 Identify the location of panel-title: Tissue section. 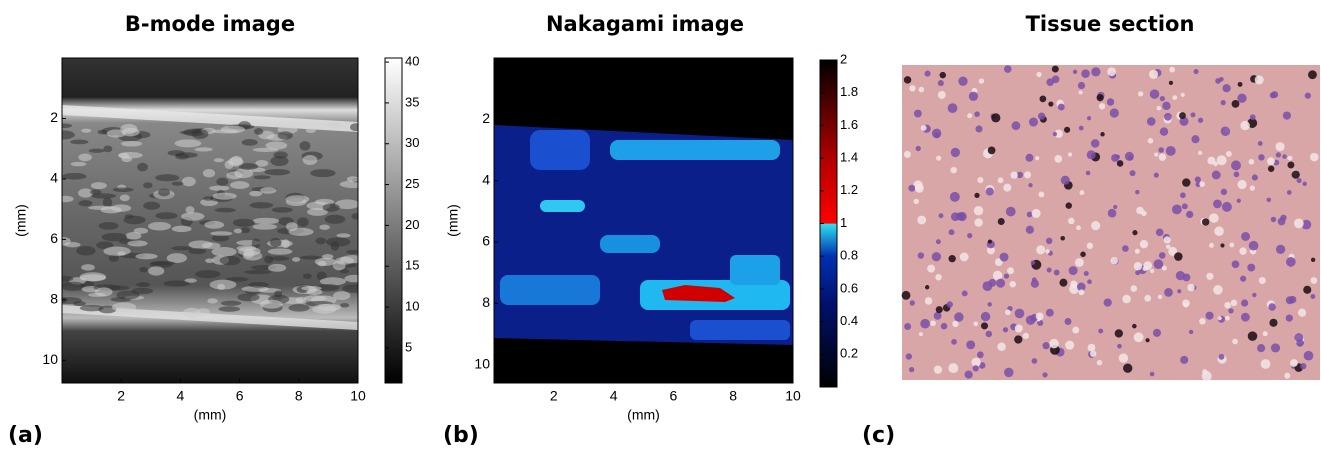
(1110, 24).